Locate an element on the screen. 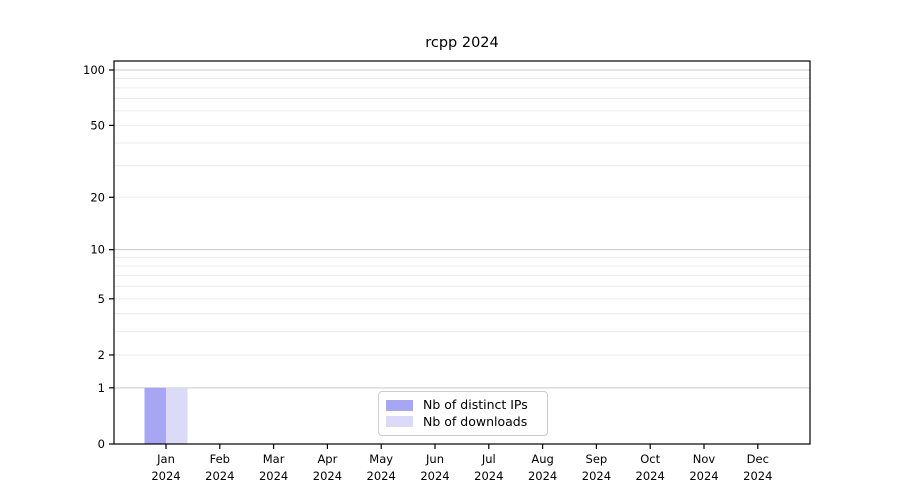 Image resolution: width=900 pixels, height=500 pixels. legend-swatch-downloads is located at coordinates (399, 422).